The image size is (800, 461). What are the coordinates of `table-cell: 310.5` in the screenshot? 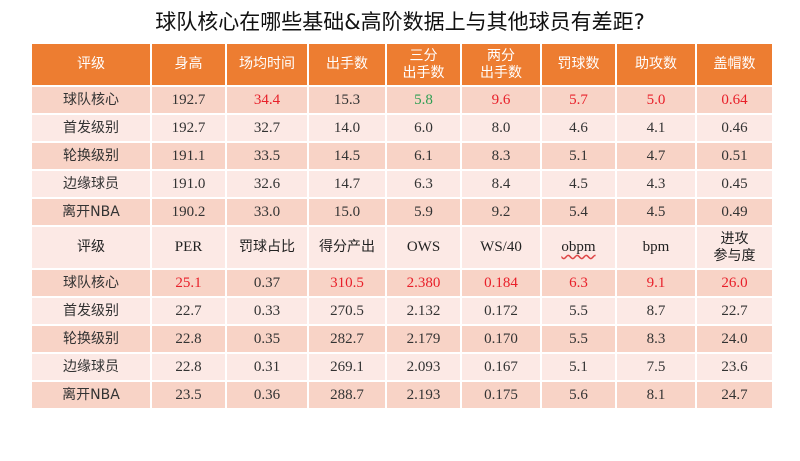 It's located at (347, 283).